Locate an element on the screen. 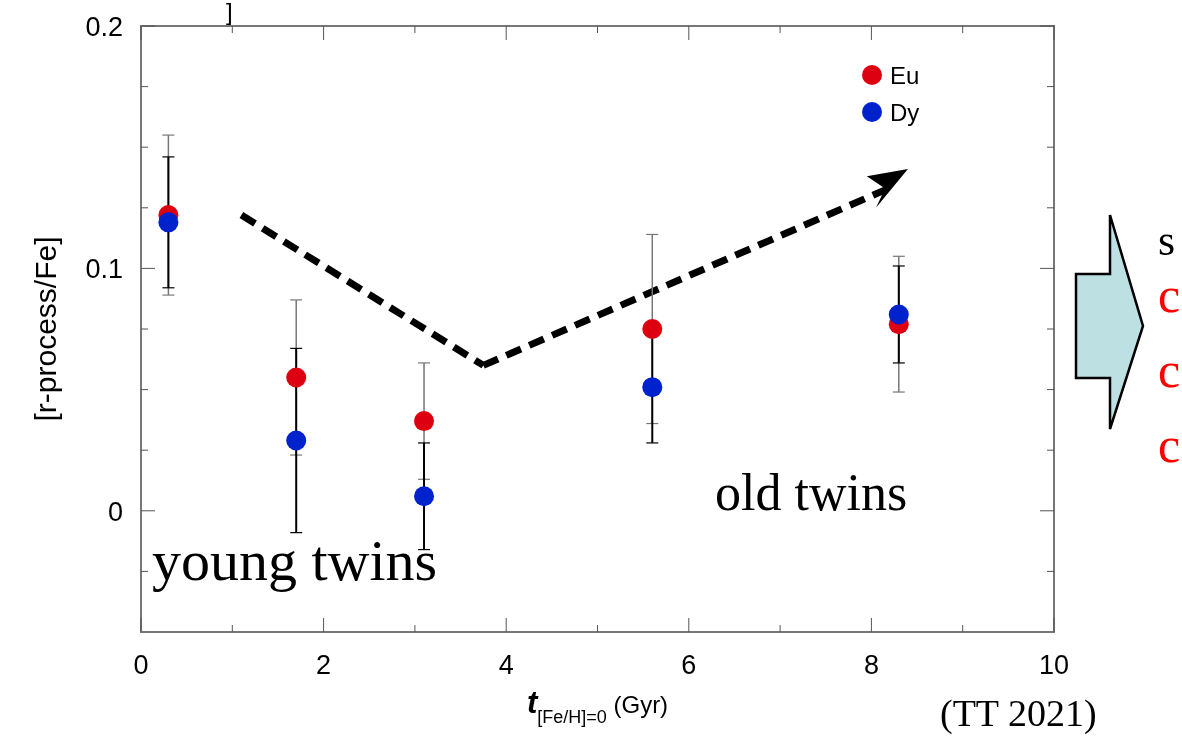 The height and width of the screenshot is (737, 1182). text: (TT 2021) is located at coordinates (1018, 713).